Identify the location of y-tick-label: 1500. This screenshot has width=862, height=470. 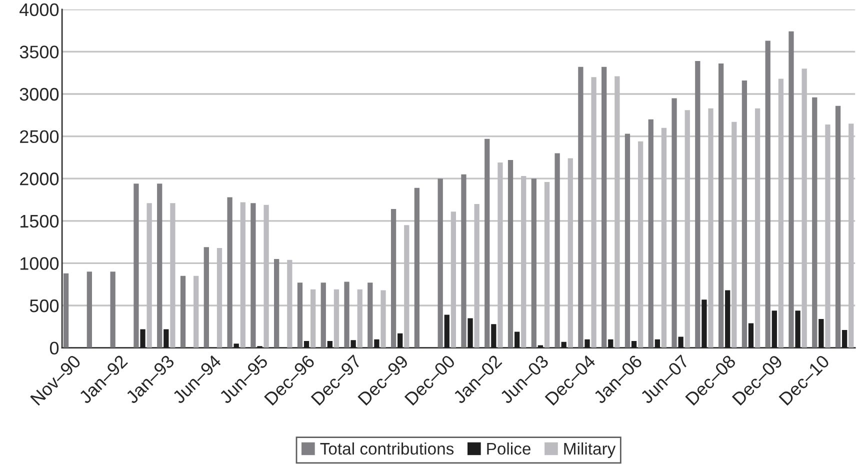
(39, 221).